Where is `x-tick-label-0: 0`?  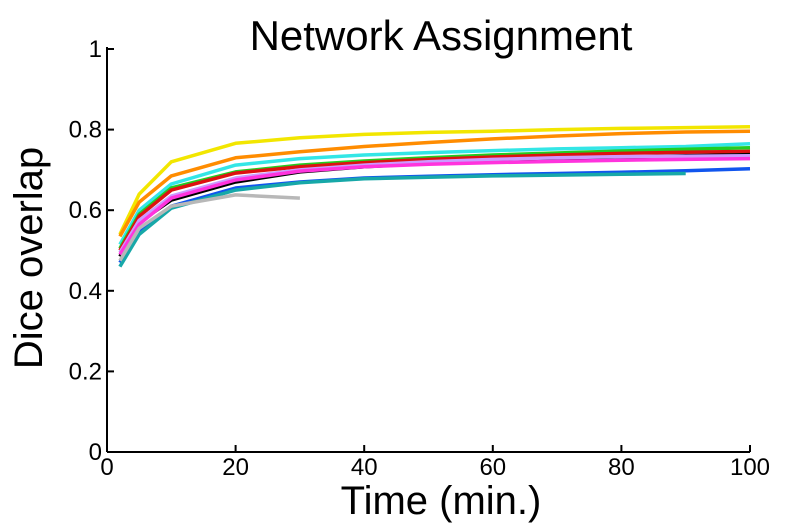
x-tick-label-0: 0 is located at coordinates (106, 467).